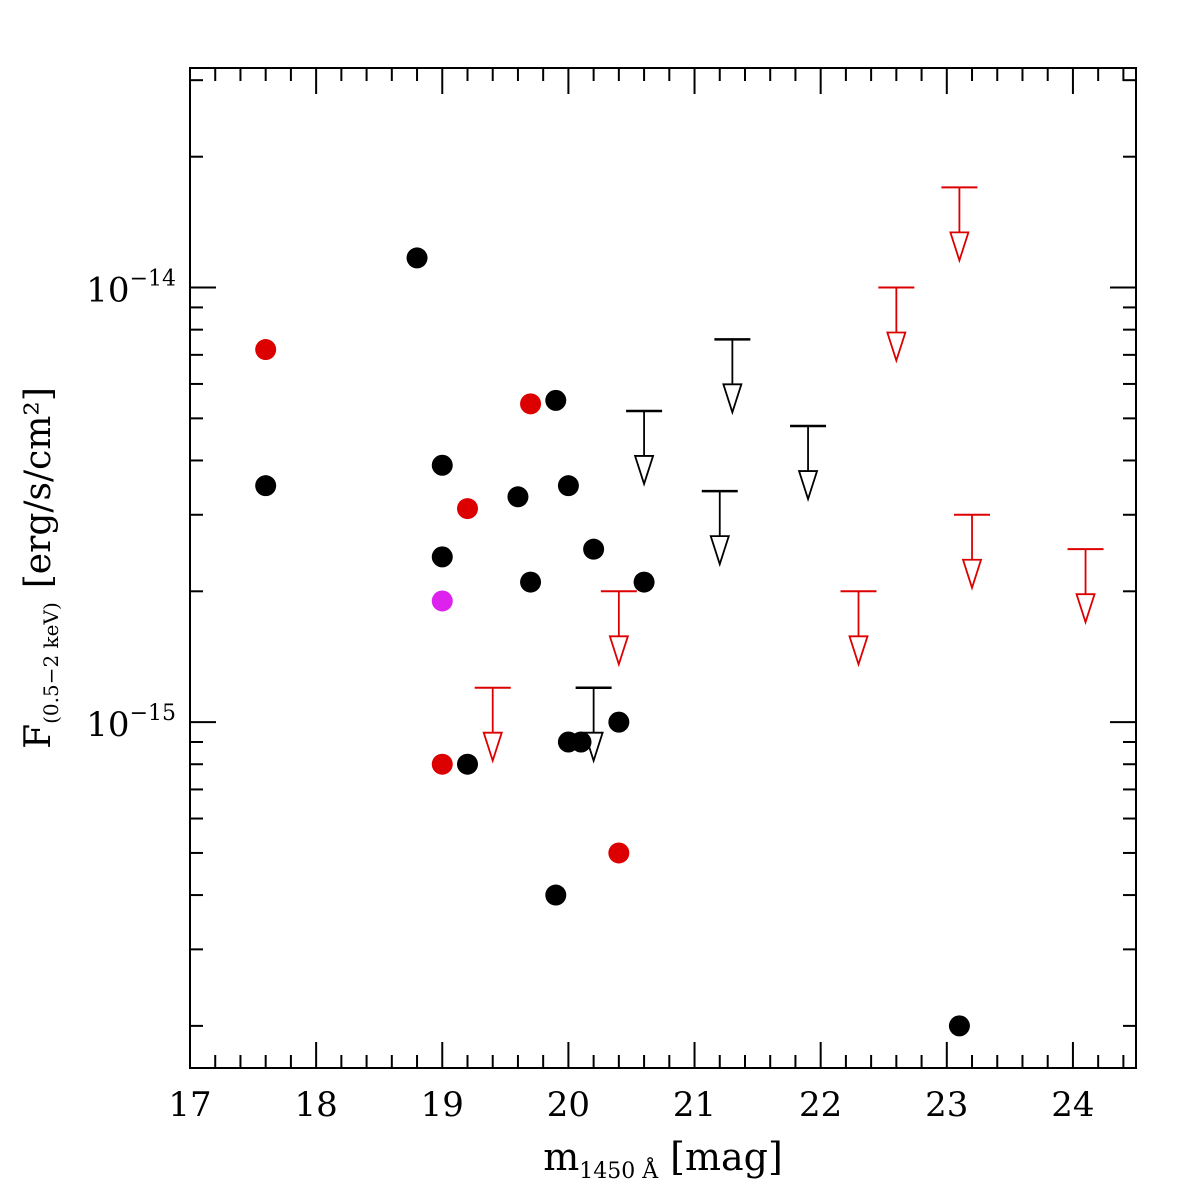 This screenshot has width=1200, height=1200. I want to click on x-axis-label-main: m, so click(561, 1157).